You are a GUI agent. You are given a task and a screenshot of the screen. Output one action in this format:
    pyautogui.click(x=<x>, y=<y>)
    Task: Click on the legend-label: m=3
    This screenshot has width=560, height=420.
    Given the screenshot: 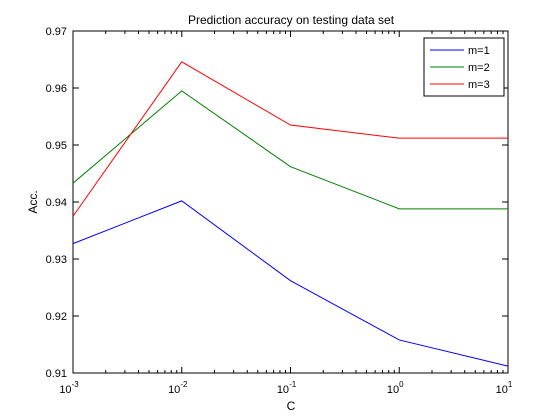 What is the action you would take?
    pyautogui.click(x=479, y=85)
    